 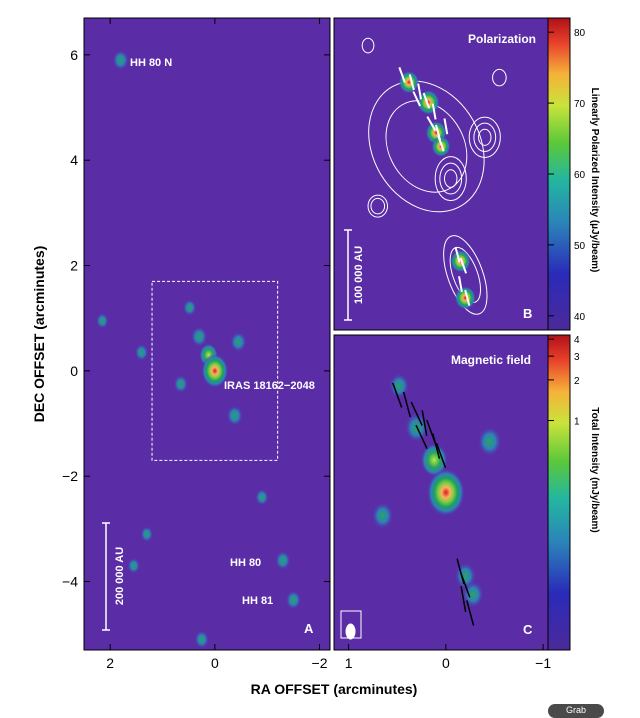 I want to click on panel-c-sources, so click(x=436, y=499).